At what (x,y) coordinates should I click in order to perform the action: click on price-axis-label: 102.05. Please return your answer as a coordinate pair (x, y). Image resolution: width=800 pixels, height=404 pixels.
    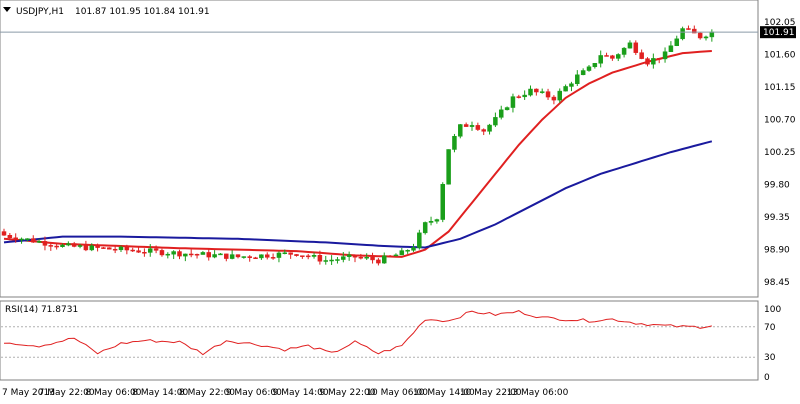
    Looking at the image, I should click on (780, 23).